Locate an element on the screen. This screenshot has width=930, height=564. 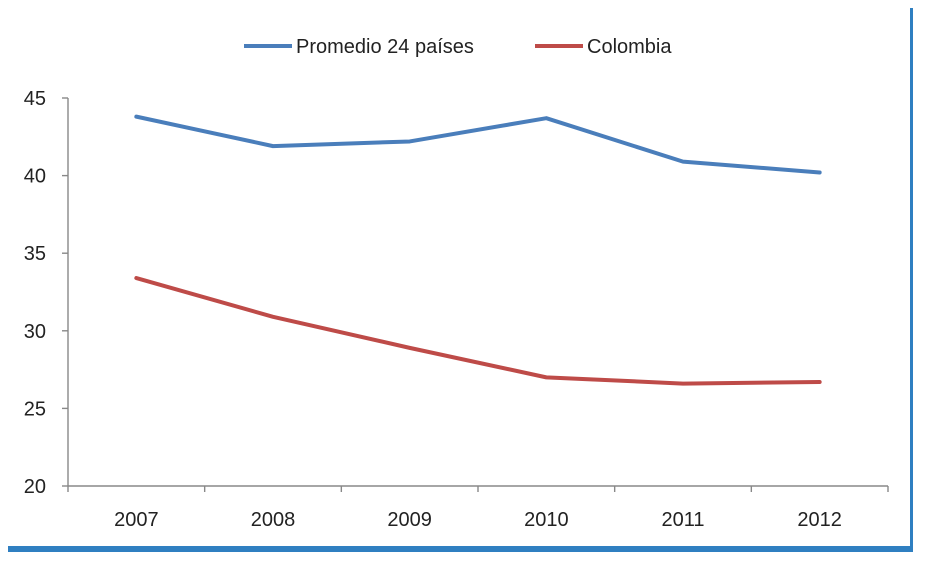
y-tick-label: 30 is located at coordinates (35, 332).